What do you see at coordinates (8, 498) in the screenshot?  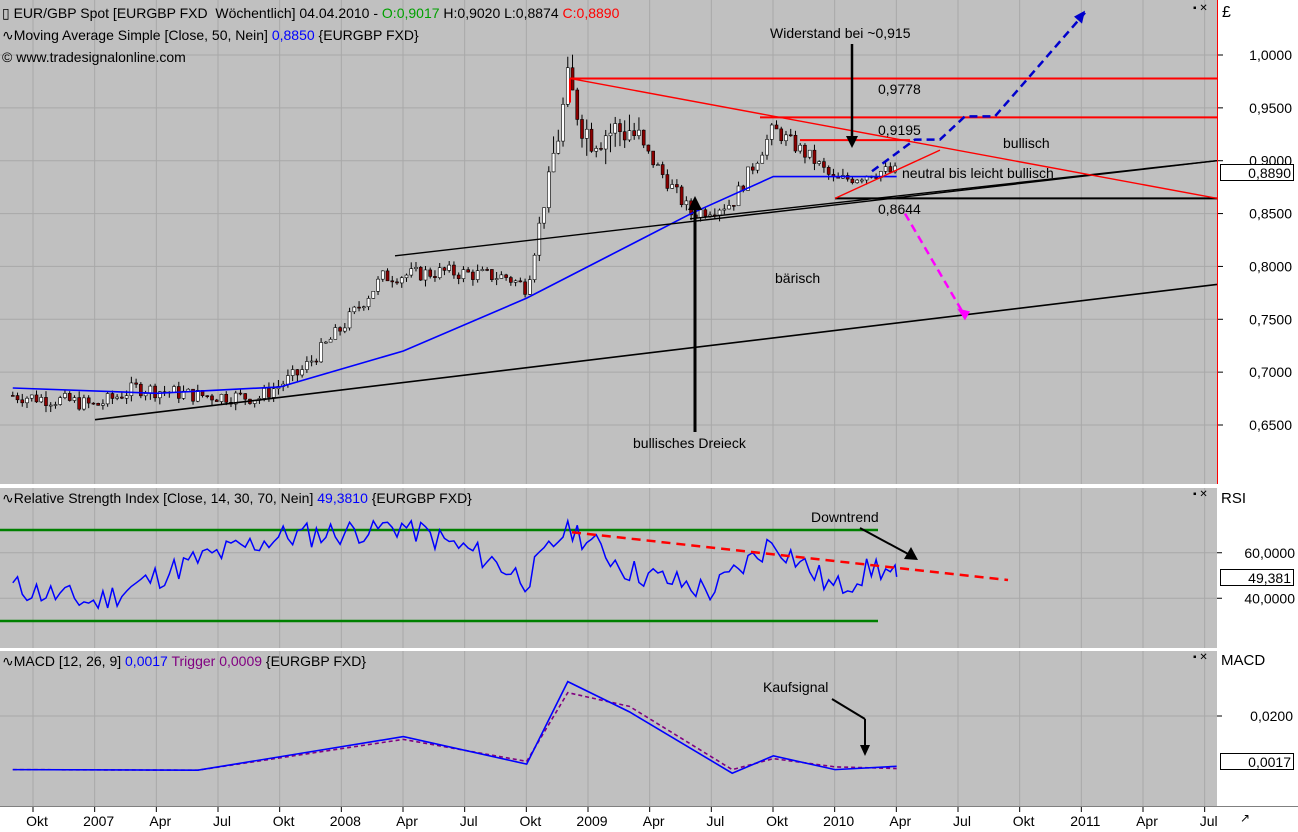 I see `rsi-icon: ∿` at bounding box center [8, 498].